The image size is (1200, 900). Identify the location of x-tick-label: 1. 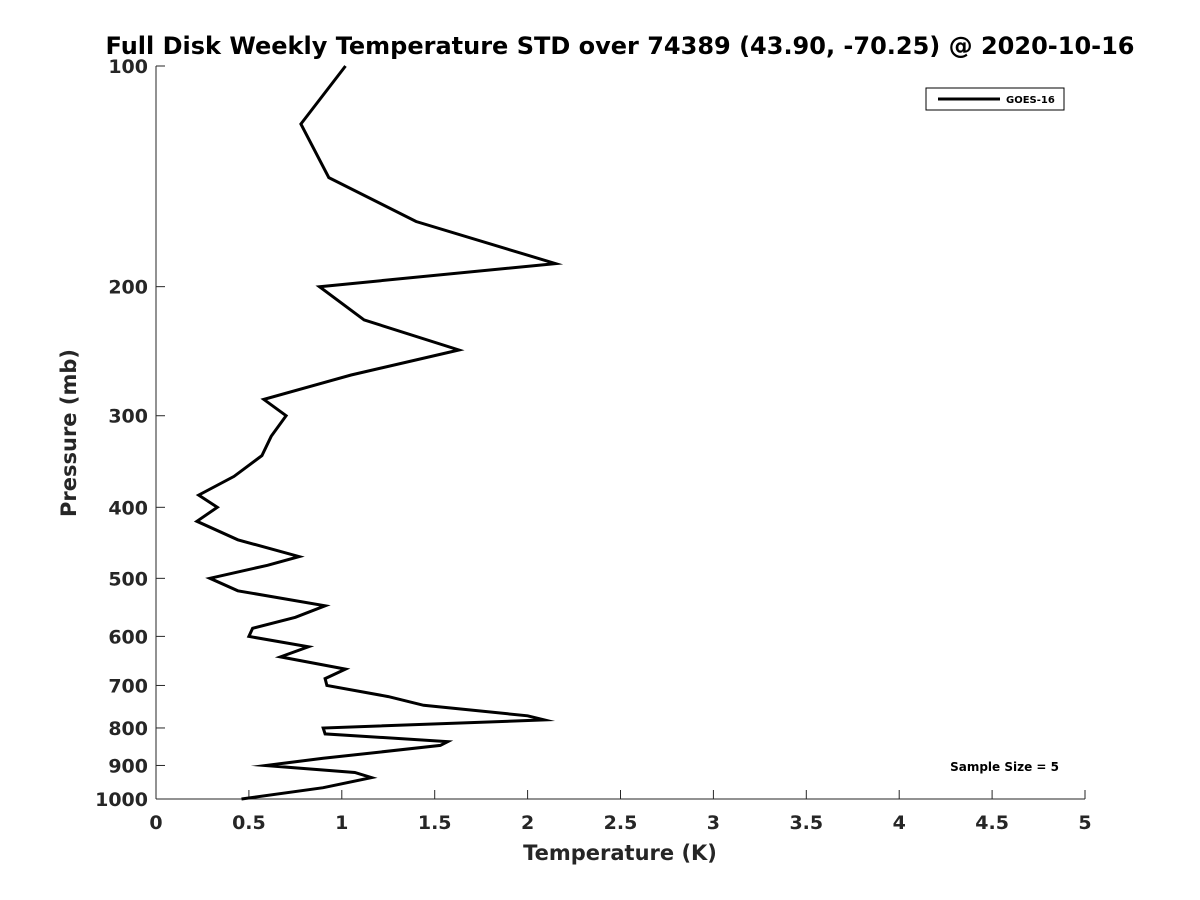
(341, 823).